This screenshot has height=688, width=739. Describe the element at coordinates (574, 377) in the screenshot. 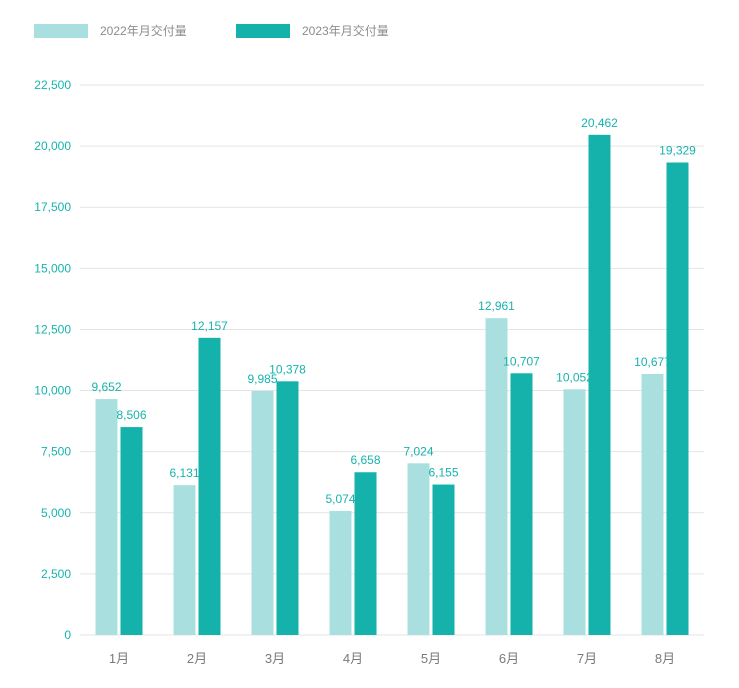

I see `data-label: 10,052` at that location.